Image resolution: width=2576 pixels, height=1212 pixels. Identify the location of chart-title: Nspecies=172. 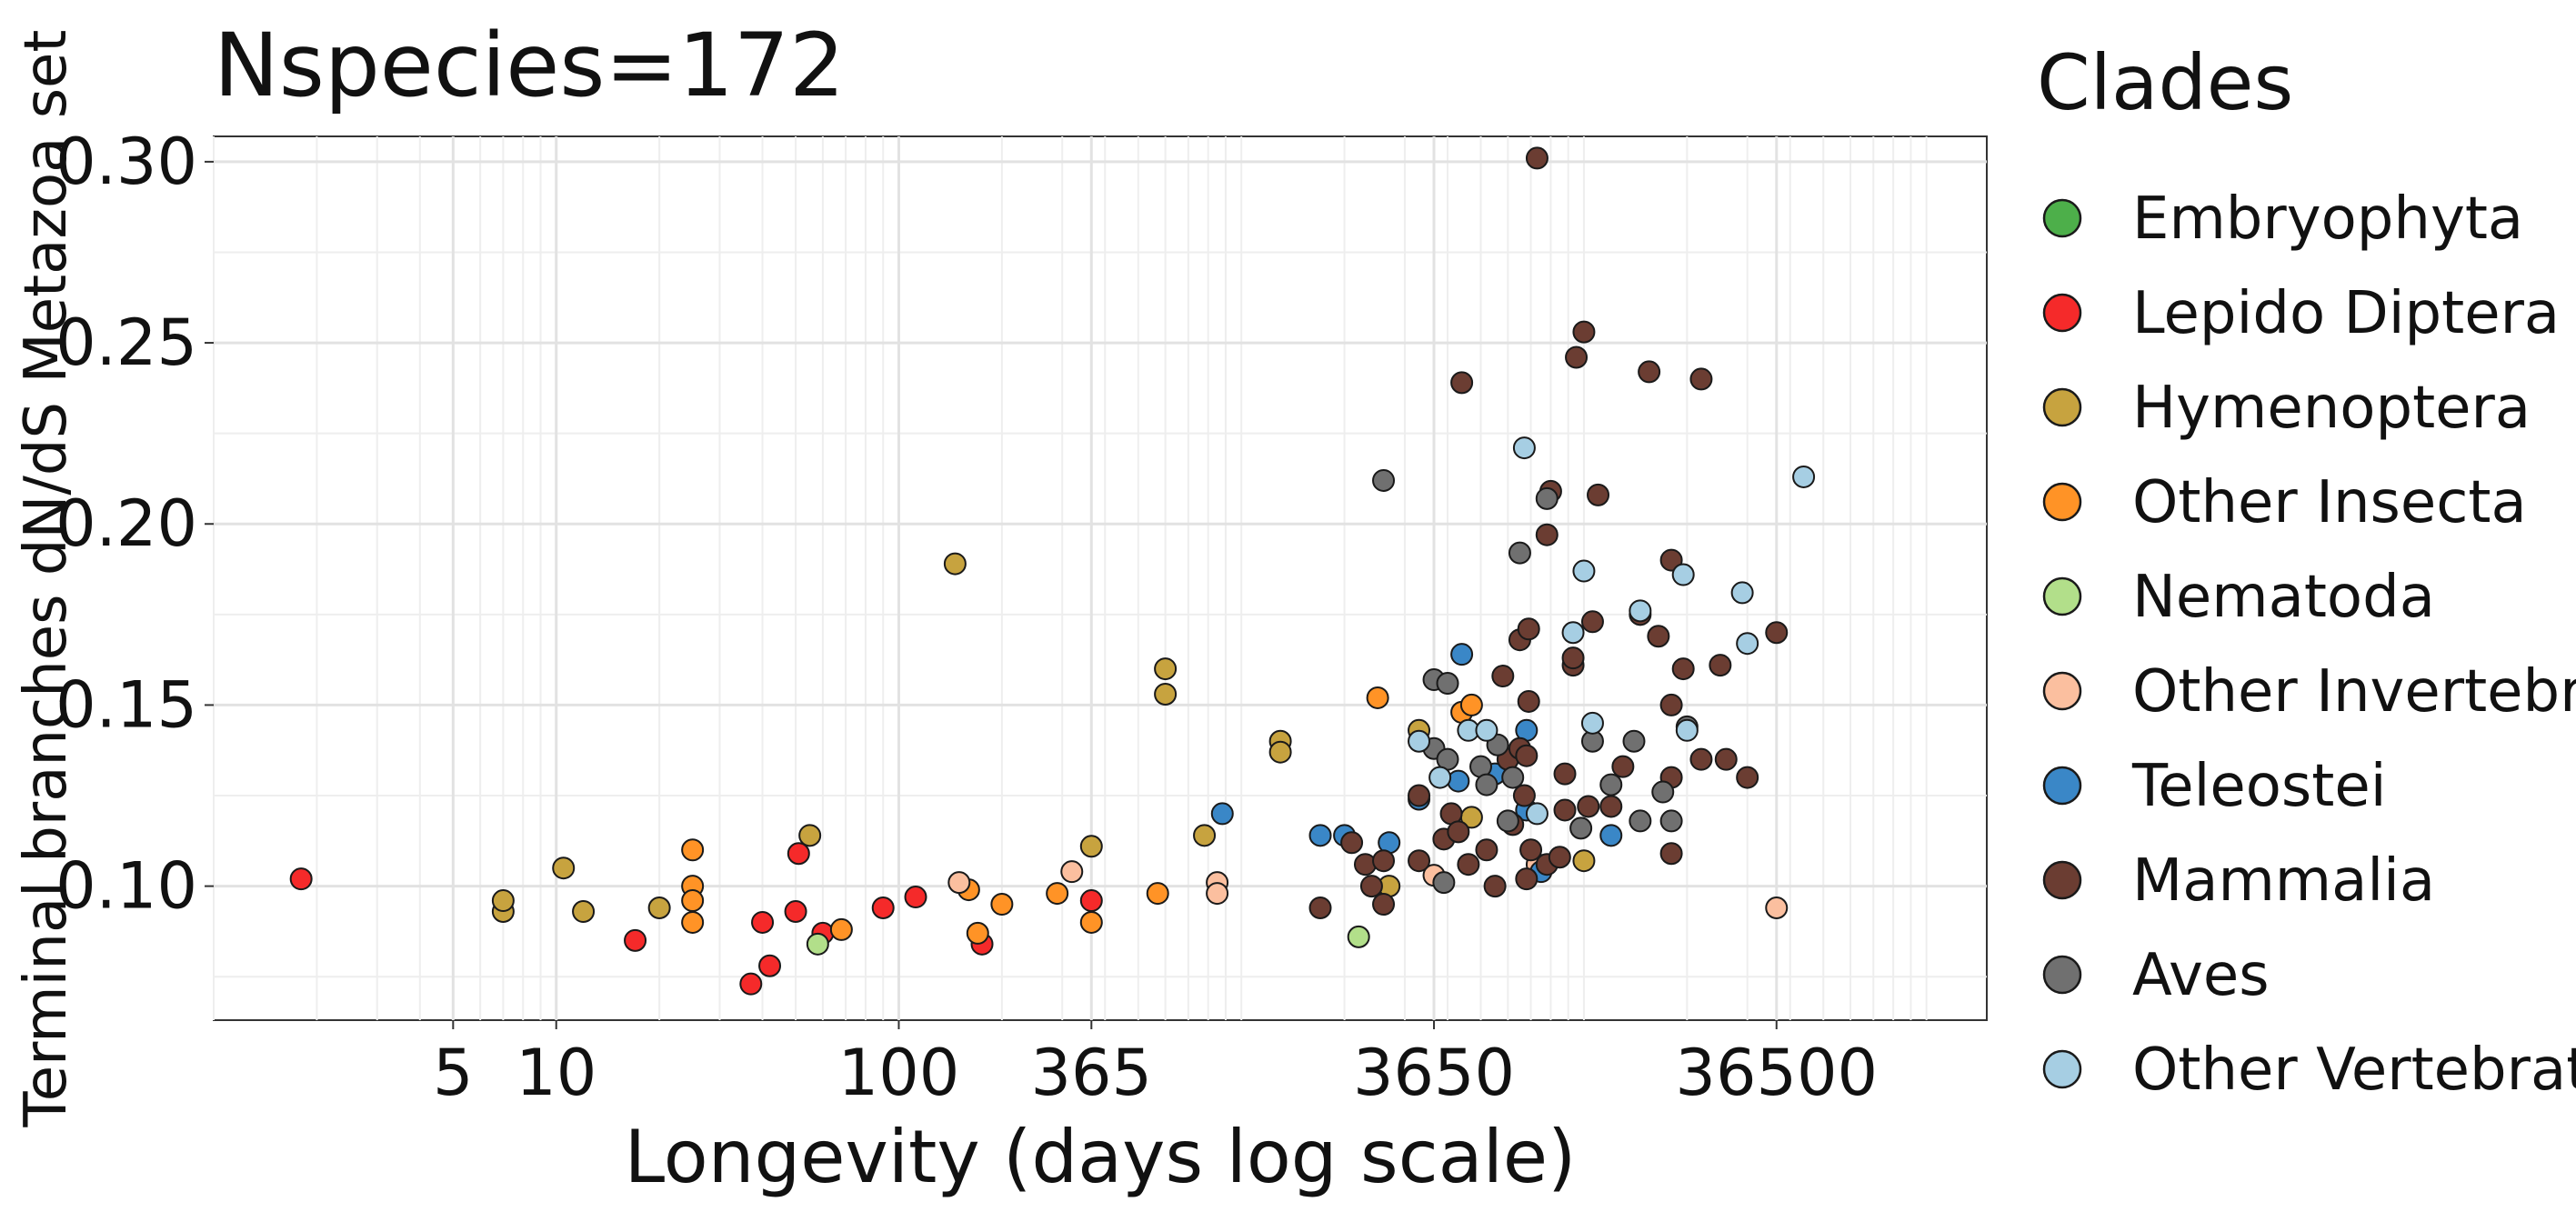
(529, 65).